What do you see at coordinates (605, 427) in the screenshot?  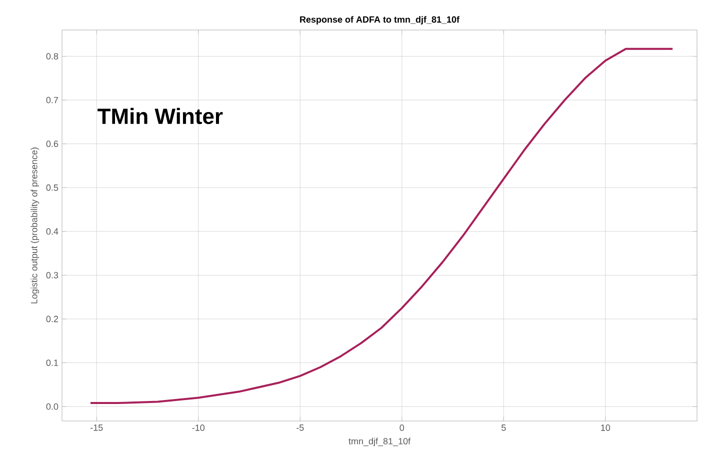 I see `x-tick-label: 10` at bounding box center [605, 427].